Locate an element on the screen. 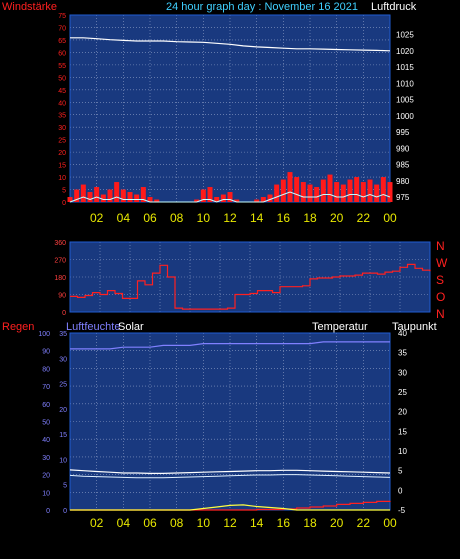  hour-tick-label: 14 is located at coordinates (257, 218).